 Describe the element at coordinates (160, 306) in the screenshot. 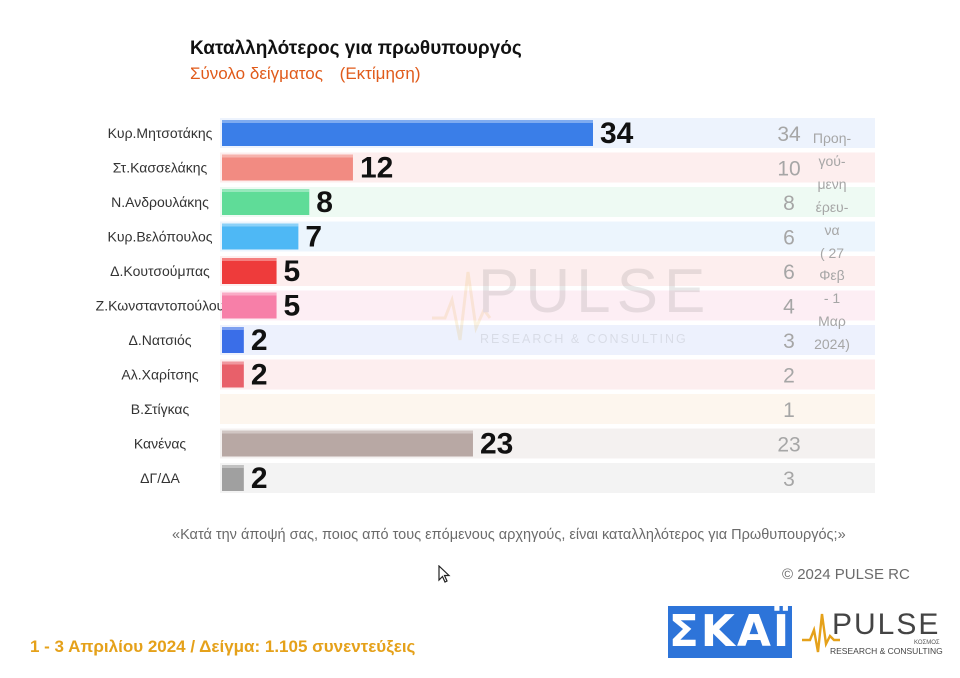

I see `category-label: Ζ.Κωνσταντοπούλου` at that location.